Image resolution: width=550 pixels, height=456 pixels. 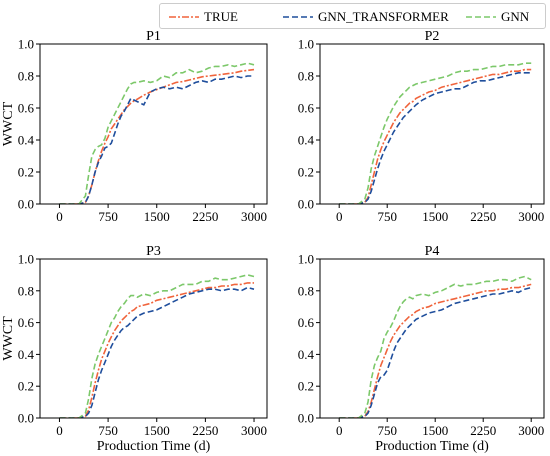 What do you see at coordinates (298, 17) in the screenshot?
I see `legend-swatch-gnn-transformer` at bounding box center [298, 17].